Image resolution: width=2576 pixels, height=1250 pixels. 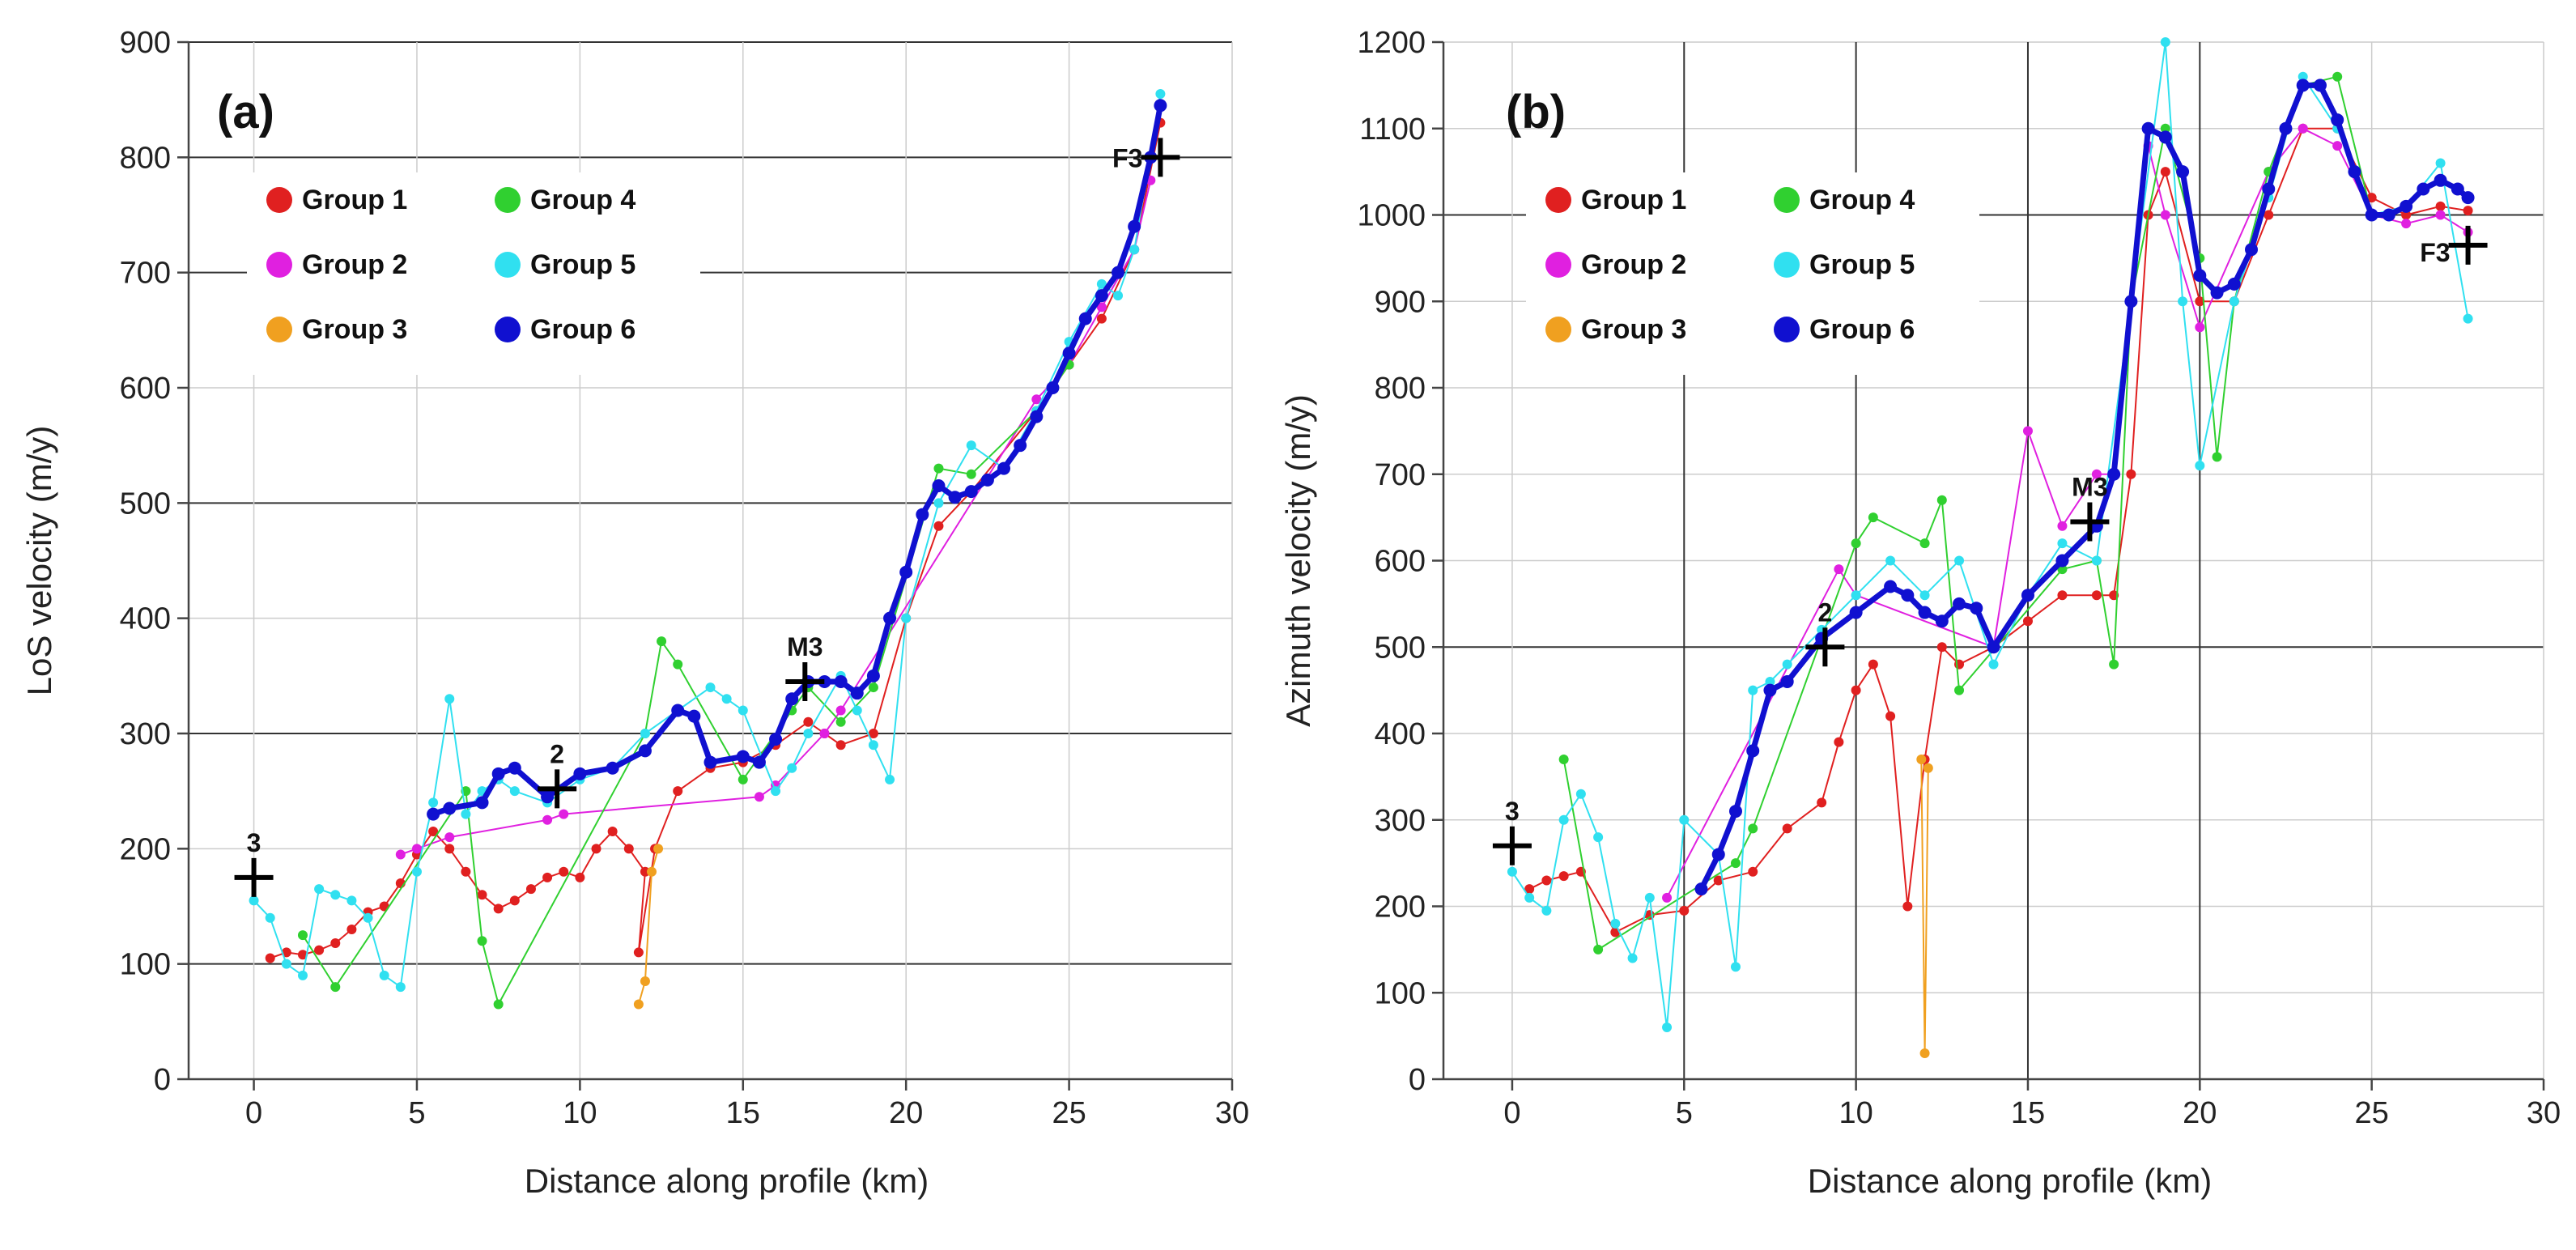 What do you see at coordinates (1400, 648) in the screenshot?
I see `y-tick-label: 500` at bounding box center [1400, 648].